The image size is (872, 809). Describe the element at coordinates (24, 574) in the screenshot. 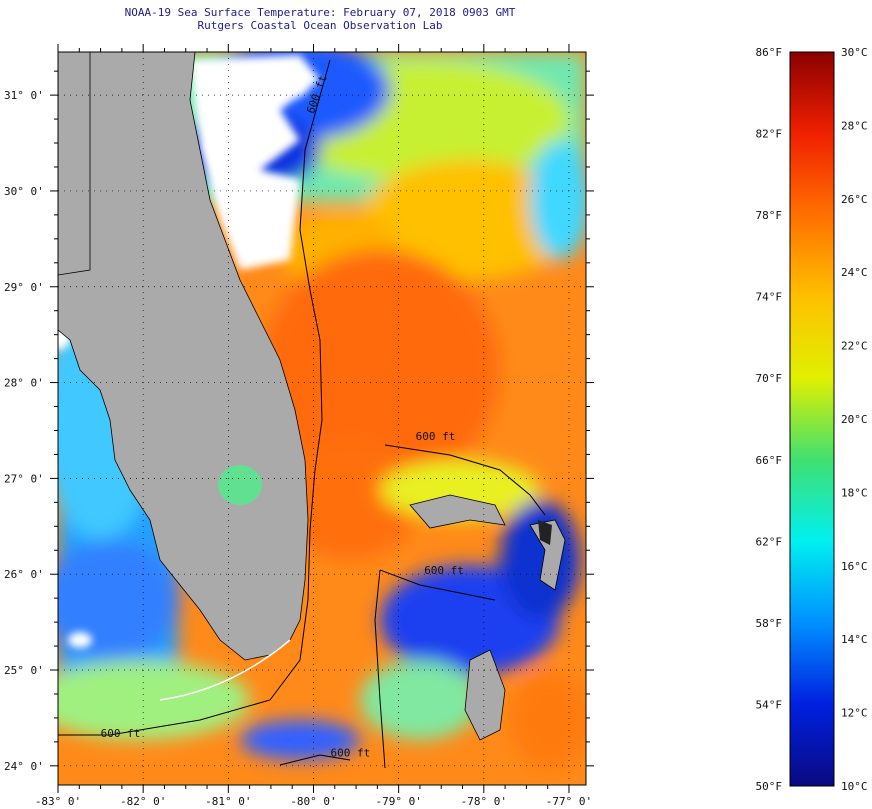

I see `lat-label: 26° 0'` at that location.